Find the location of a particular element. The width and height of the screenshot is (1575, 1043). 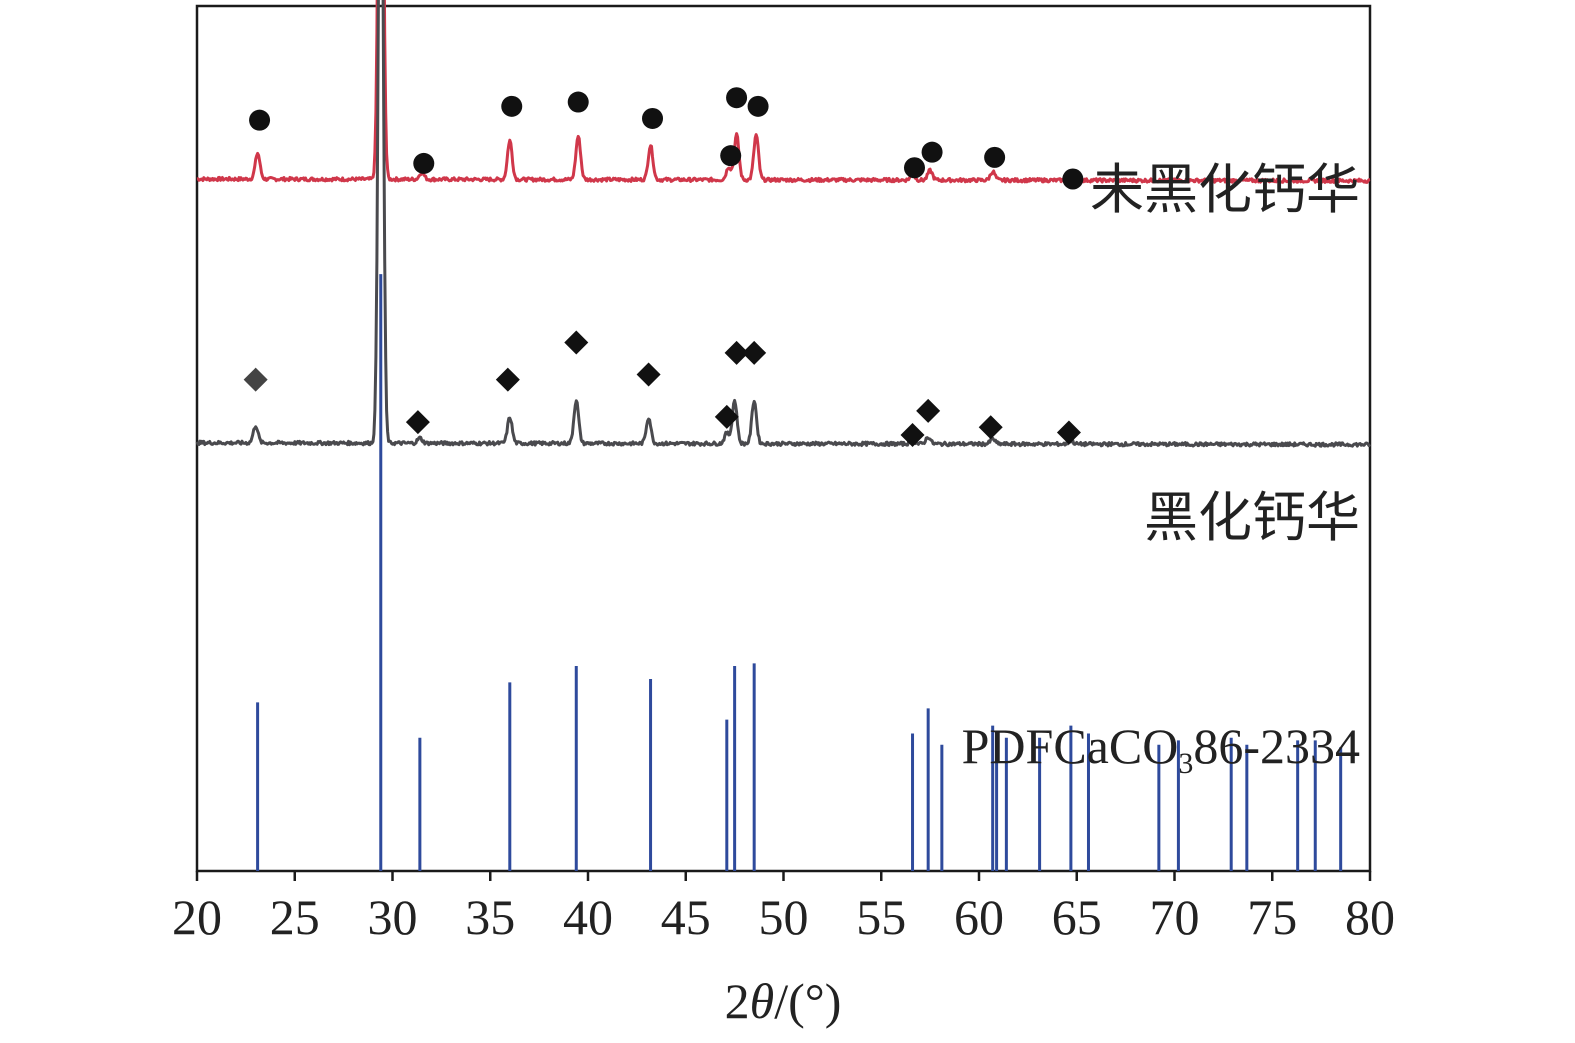

x-axis-label-prefix: 2 is located at coordinates (737, 1001).